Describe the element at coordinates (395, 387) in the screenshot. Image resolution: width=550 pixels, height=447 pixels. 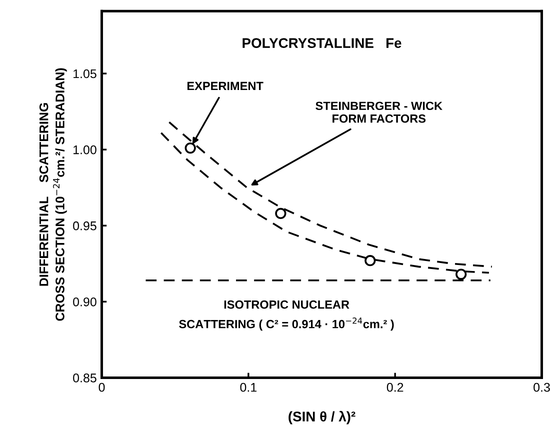
I see `x-tick-label: 0.2` at that location.